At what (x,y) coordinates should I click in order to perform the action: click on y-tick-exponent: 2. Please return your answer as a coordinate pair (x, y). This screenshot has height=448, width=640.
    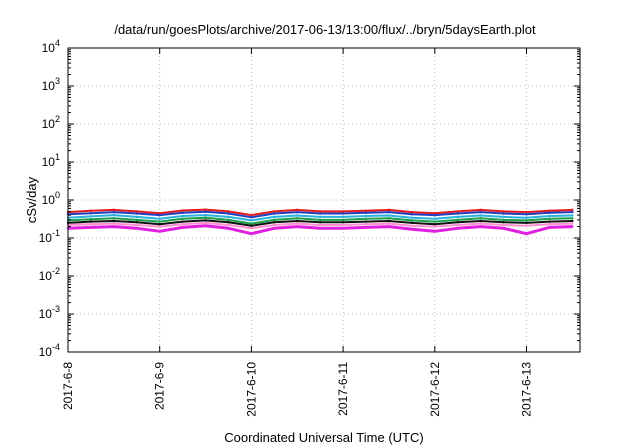
    Looking at the image, I should click on (57, 119).